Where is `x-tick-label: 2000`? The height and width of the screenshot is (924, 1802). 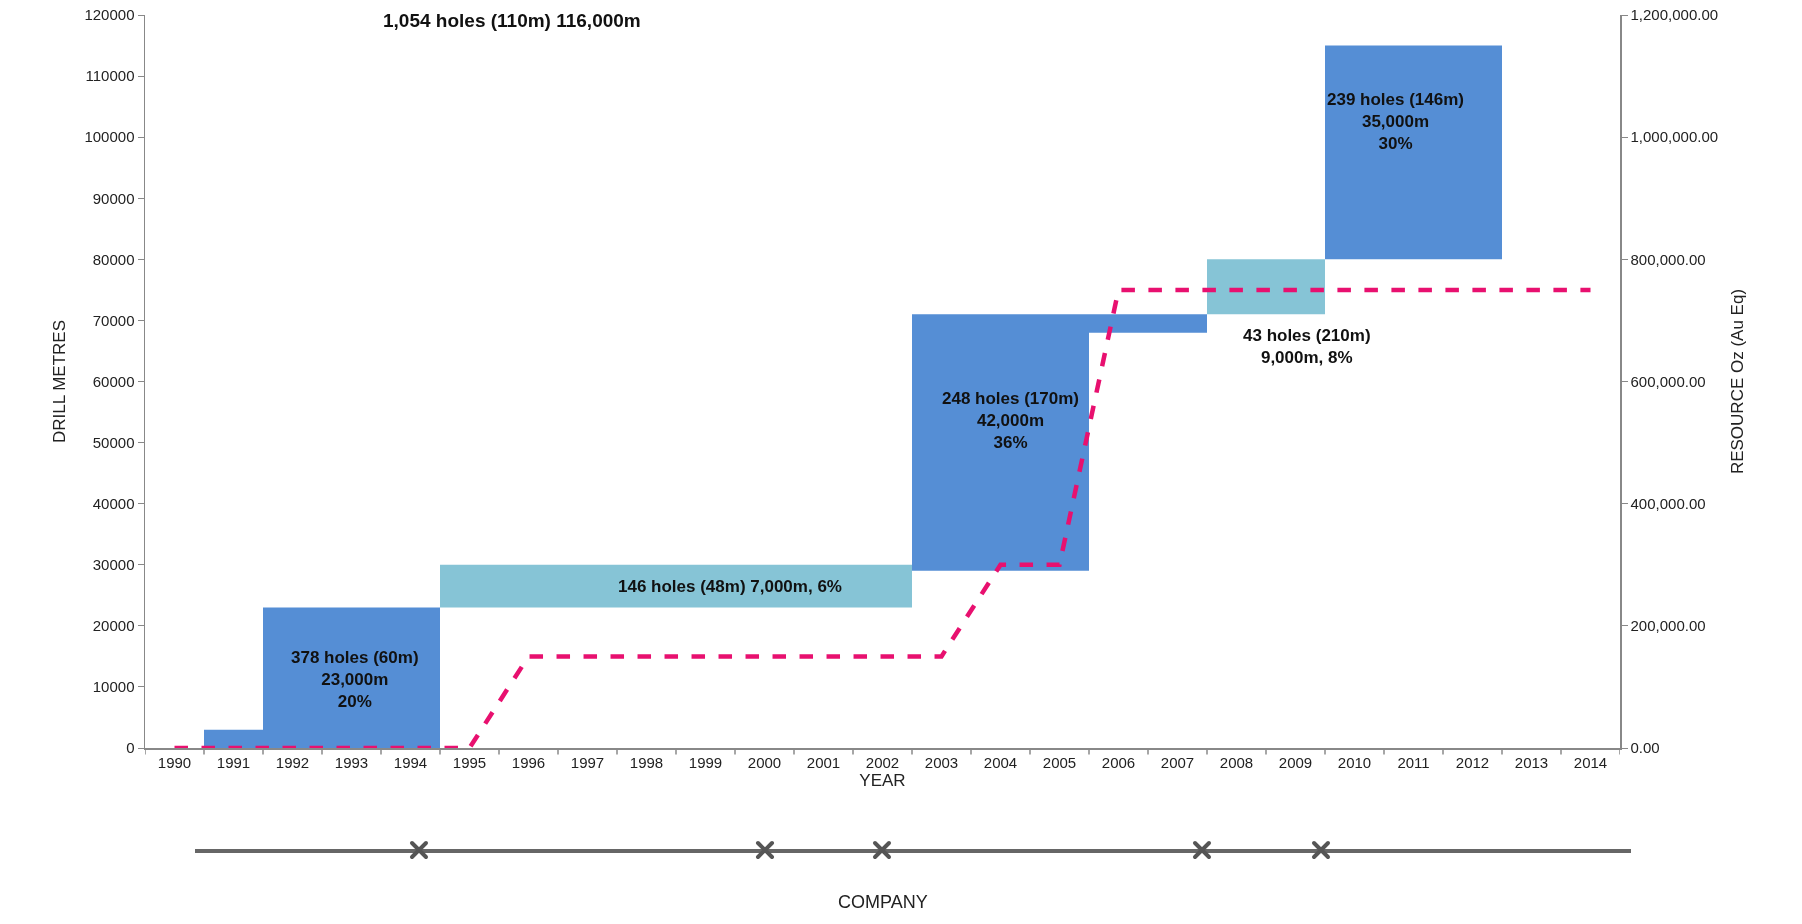
x-tick-label: 2000 is located at coordinates (764, 762).